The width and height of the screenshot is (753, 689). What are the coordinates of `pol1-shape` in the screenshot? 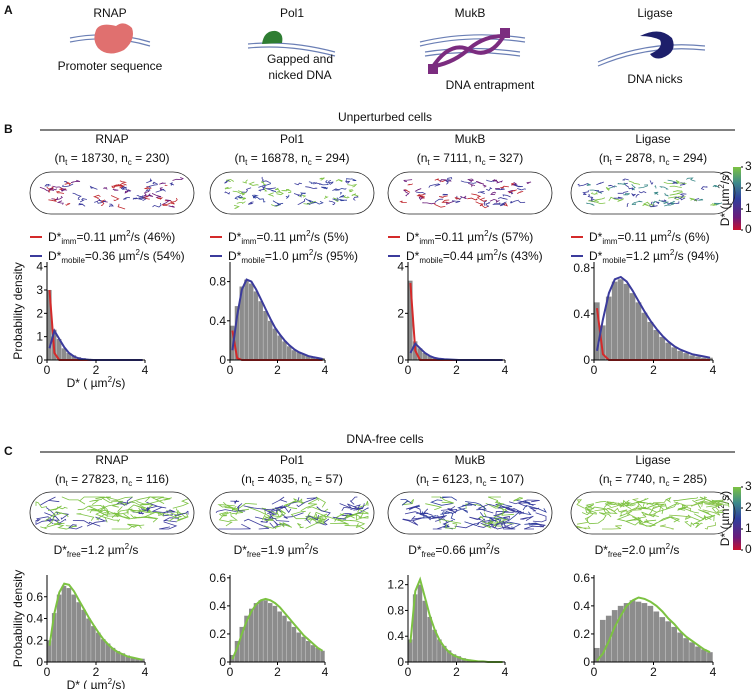 It's located at (272, 37).